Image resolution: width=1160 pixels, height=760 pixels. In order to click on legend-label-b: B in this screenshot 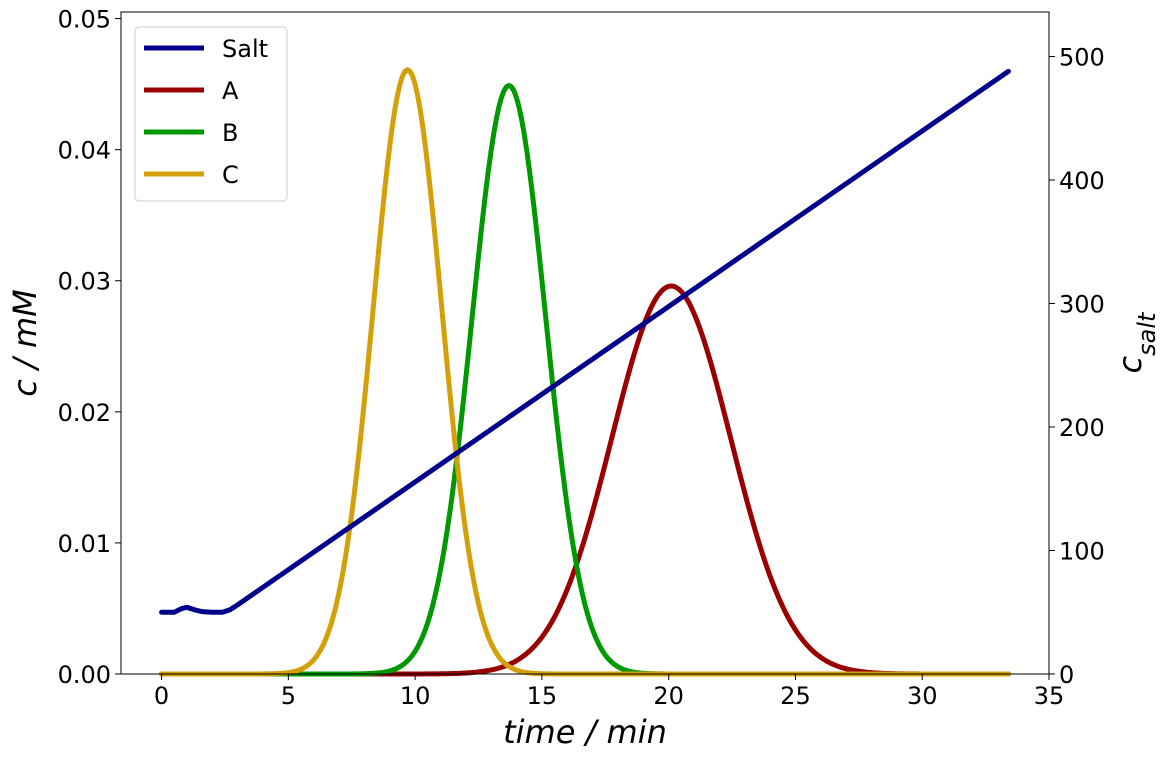, I will do `click(230, 133)`.